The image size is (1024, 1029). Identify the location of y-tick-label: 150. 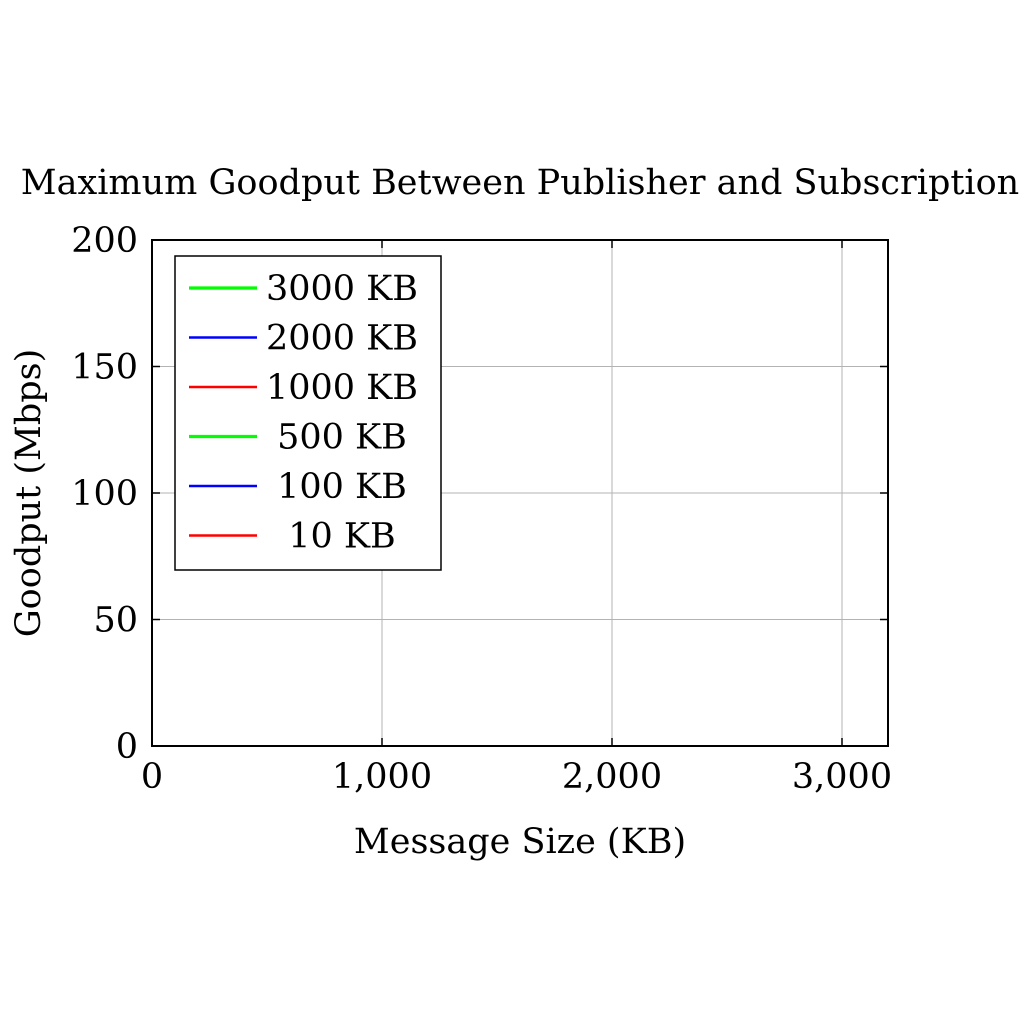
(104, 368).